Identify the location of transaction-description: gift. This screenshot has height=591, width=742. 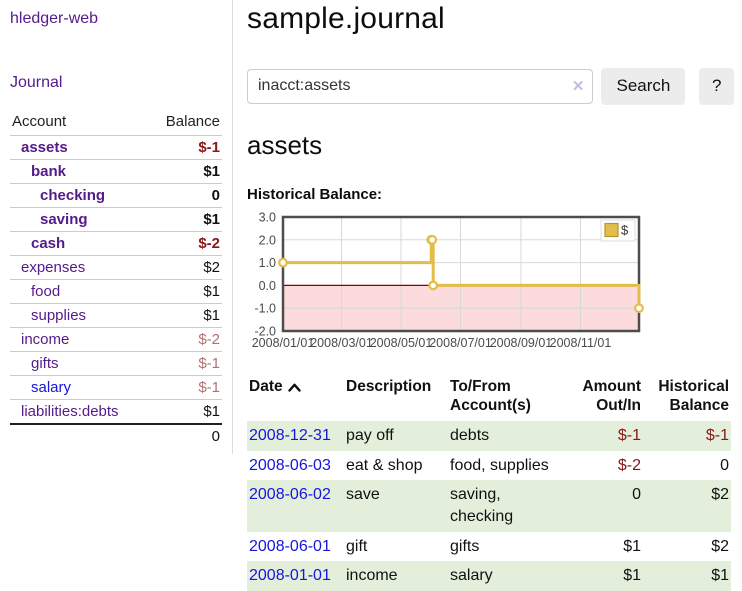
(357, 546).